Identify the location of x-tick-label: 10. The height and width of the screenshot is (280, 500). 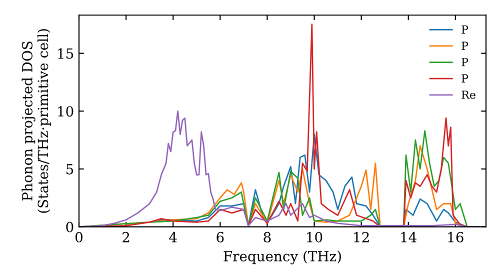
(314, 237).